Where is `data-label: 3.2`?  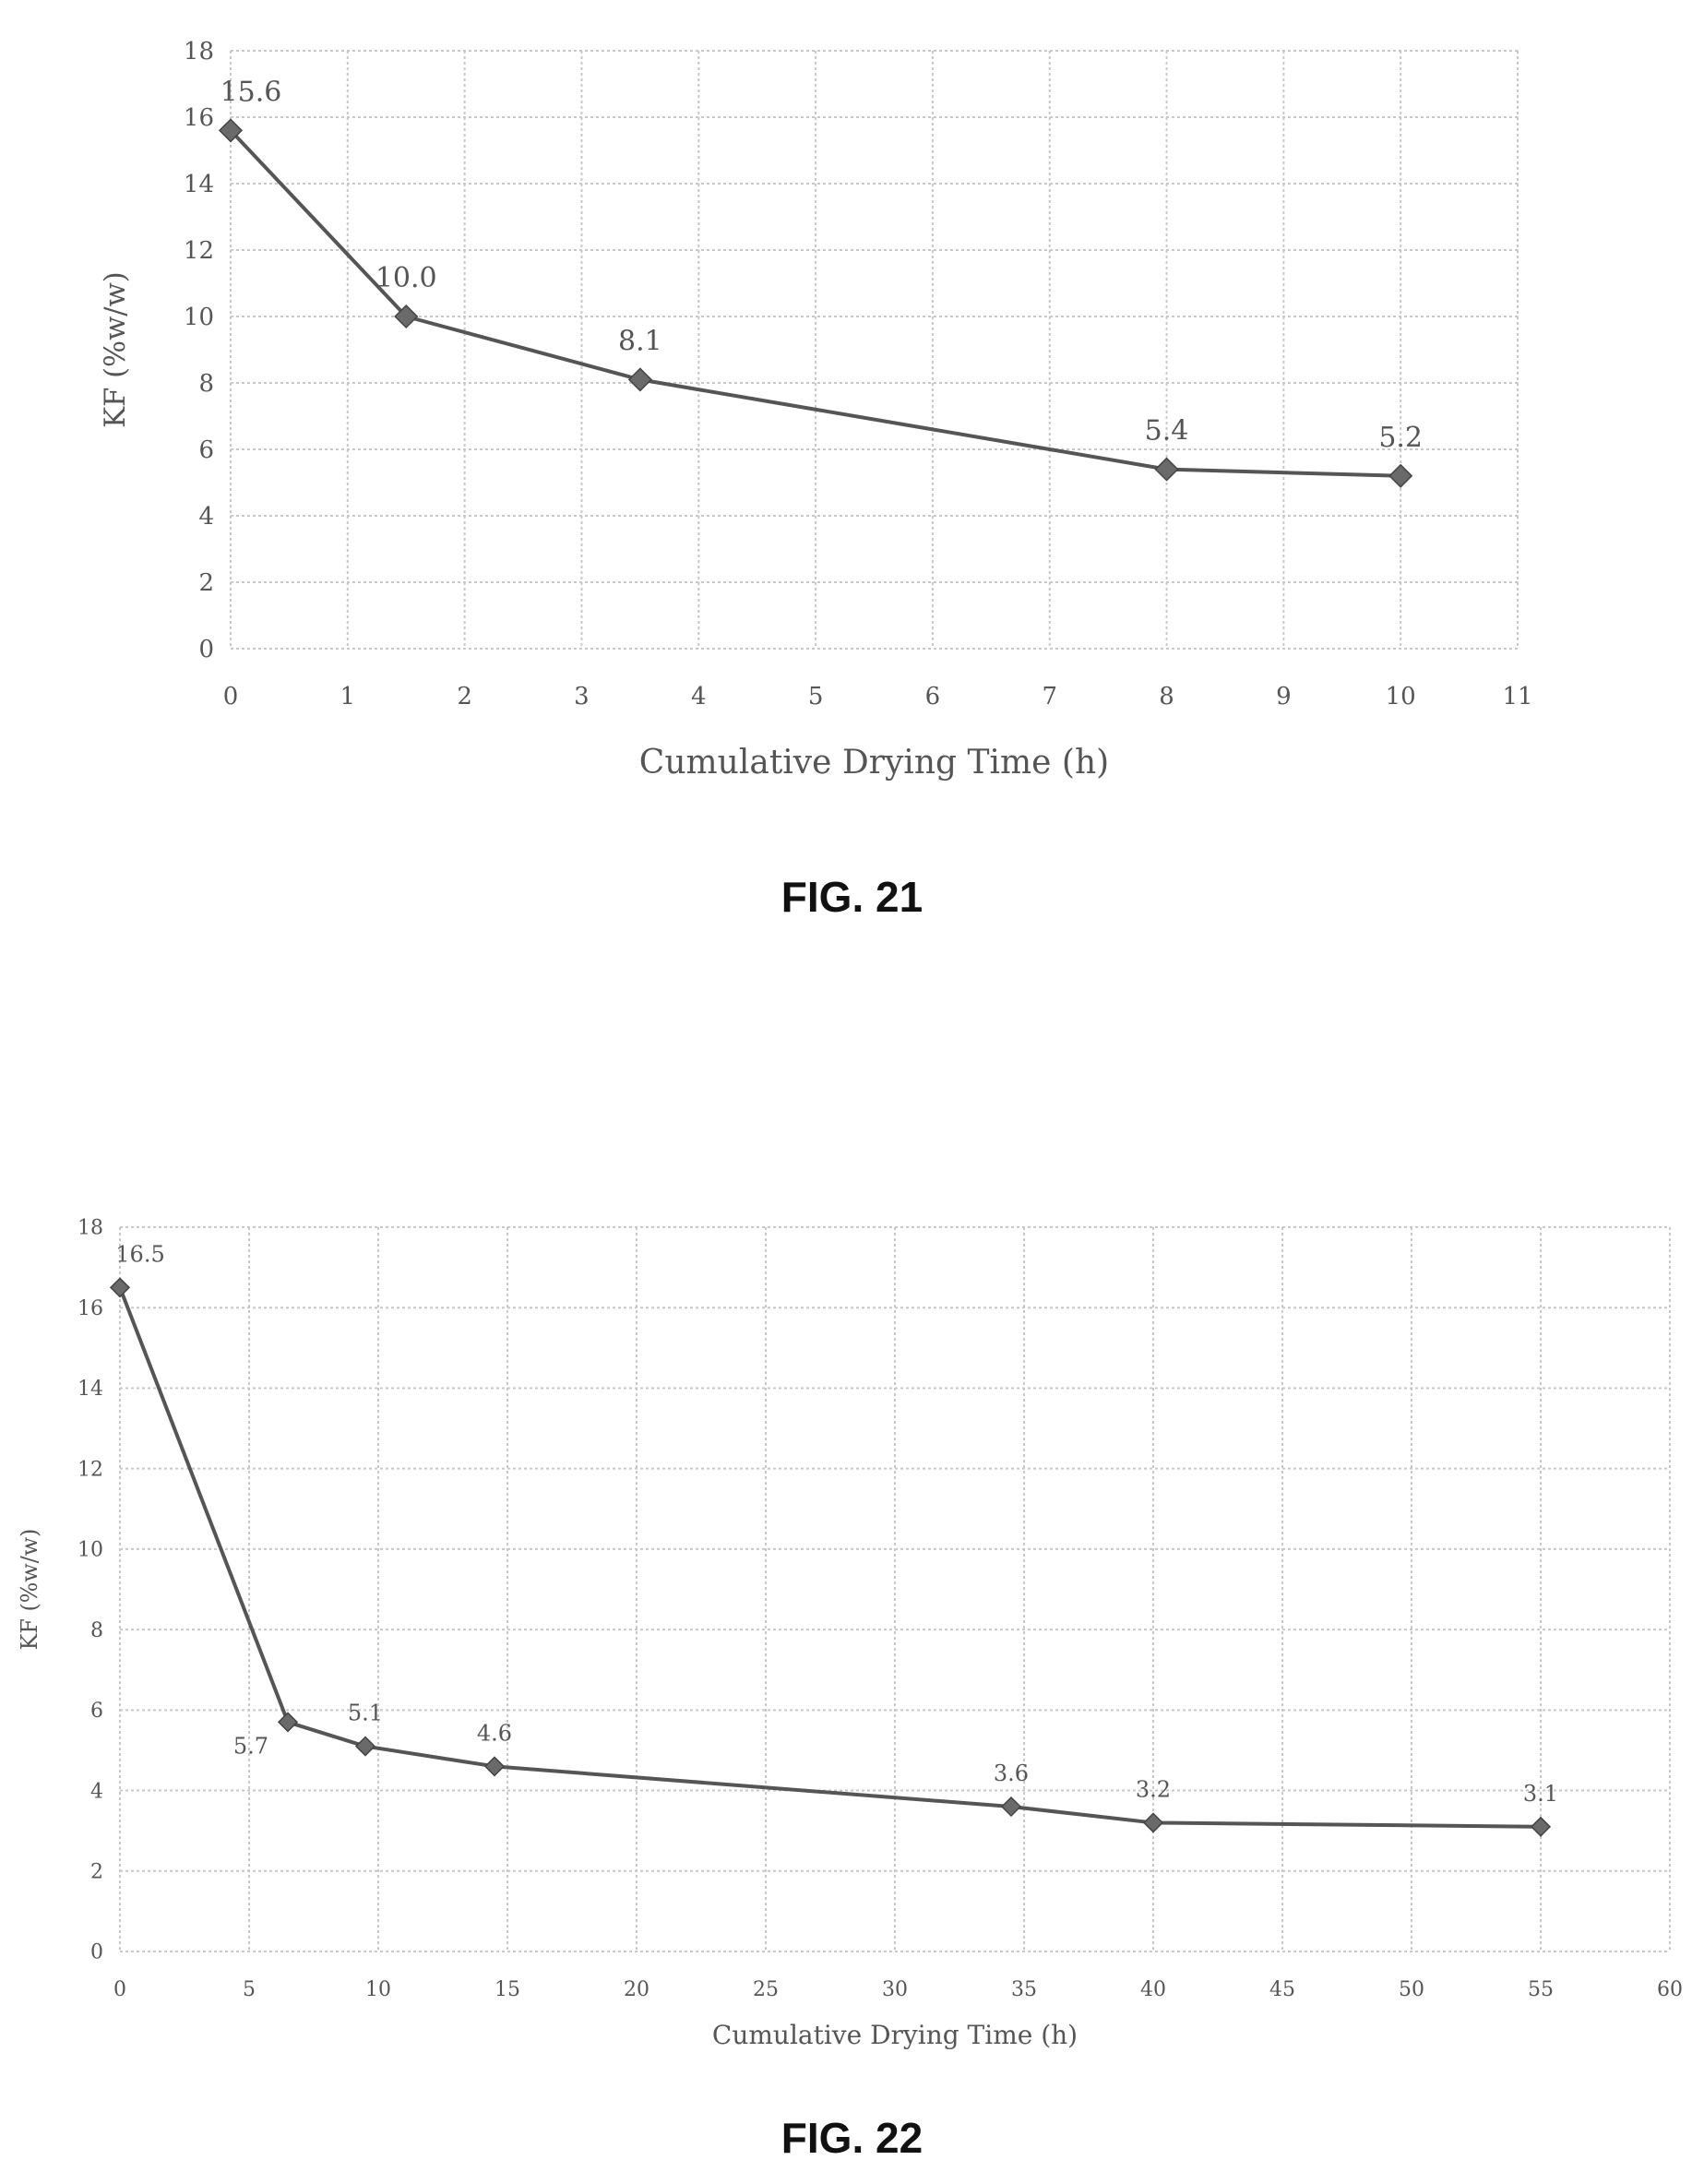 data-label: 3.2 is located at coordinates (1153, 1789).